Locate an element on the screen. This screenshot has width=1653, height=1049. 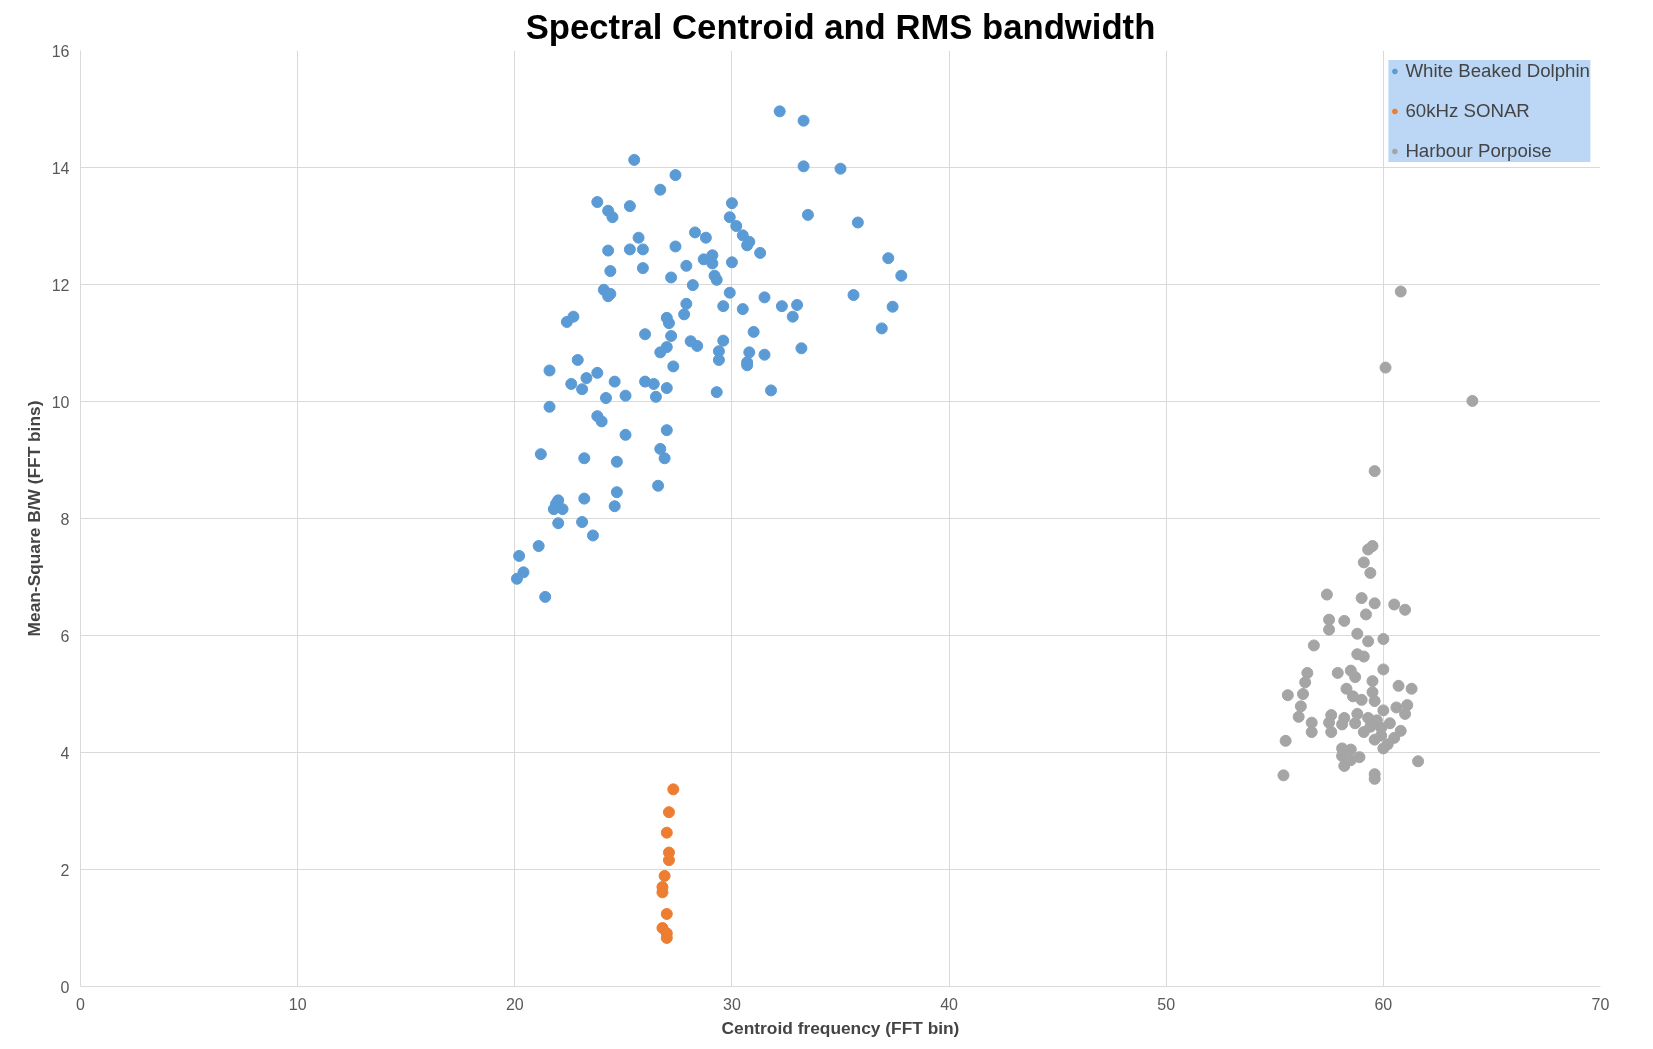
y-axis-title: Mean-Square B/W (FFT bins) is located at coordinates (33, 518).